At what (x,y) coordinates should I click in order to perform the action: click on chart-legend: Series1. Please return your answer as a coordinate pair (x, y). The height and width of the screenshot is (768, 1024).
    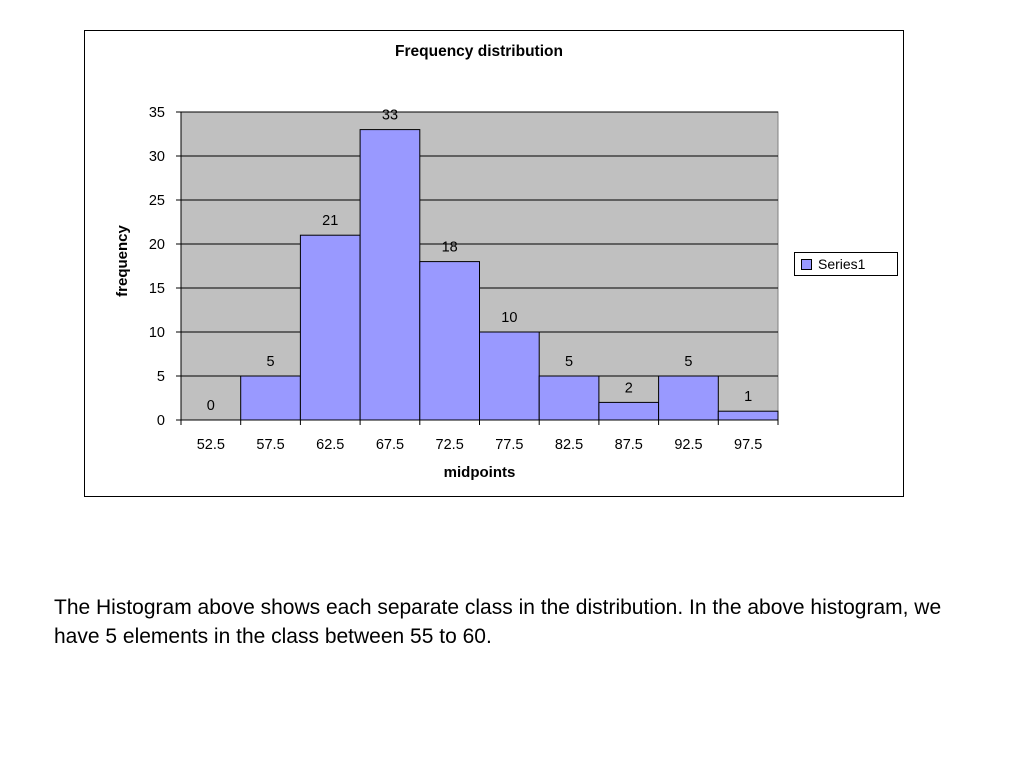
    Looking at the image, I should click on (846, 264).